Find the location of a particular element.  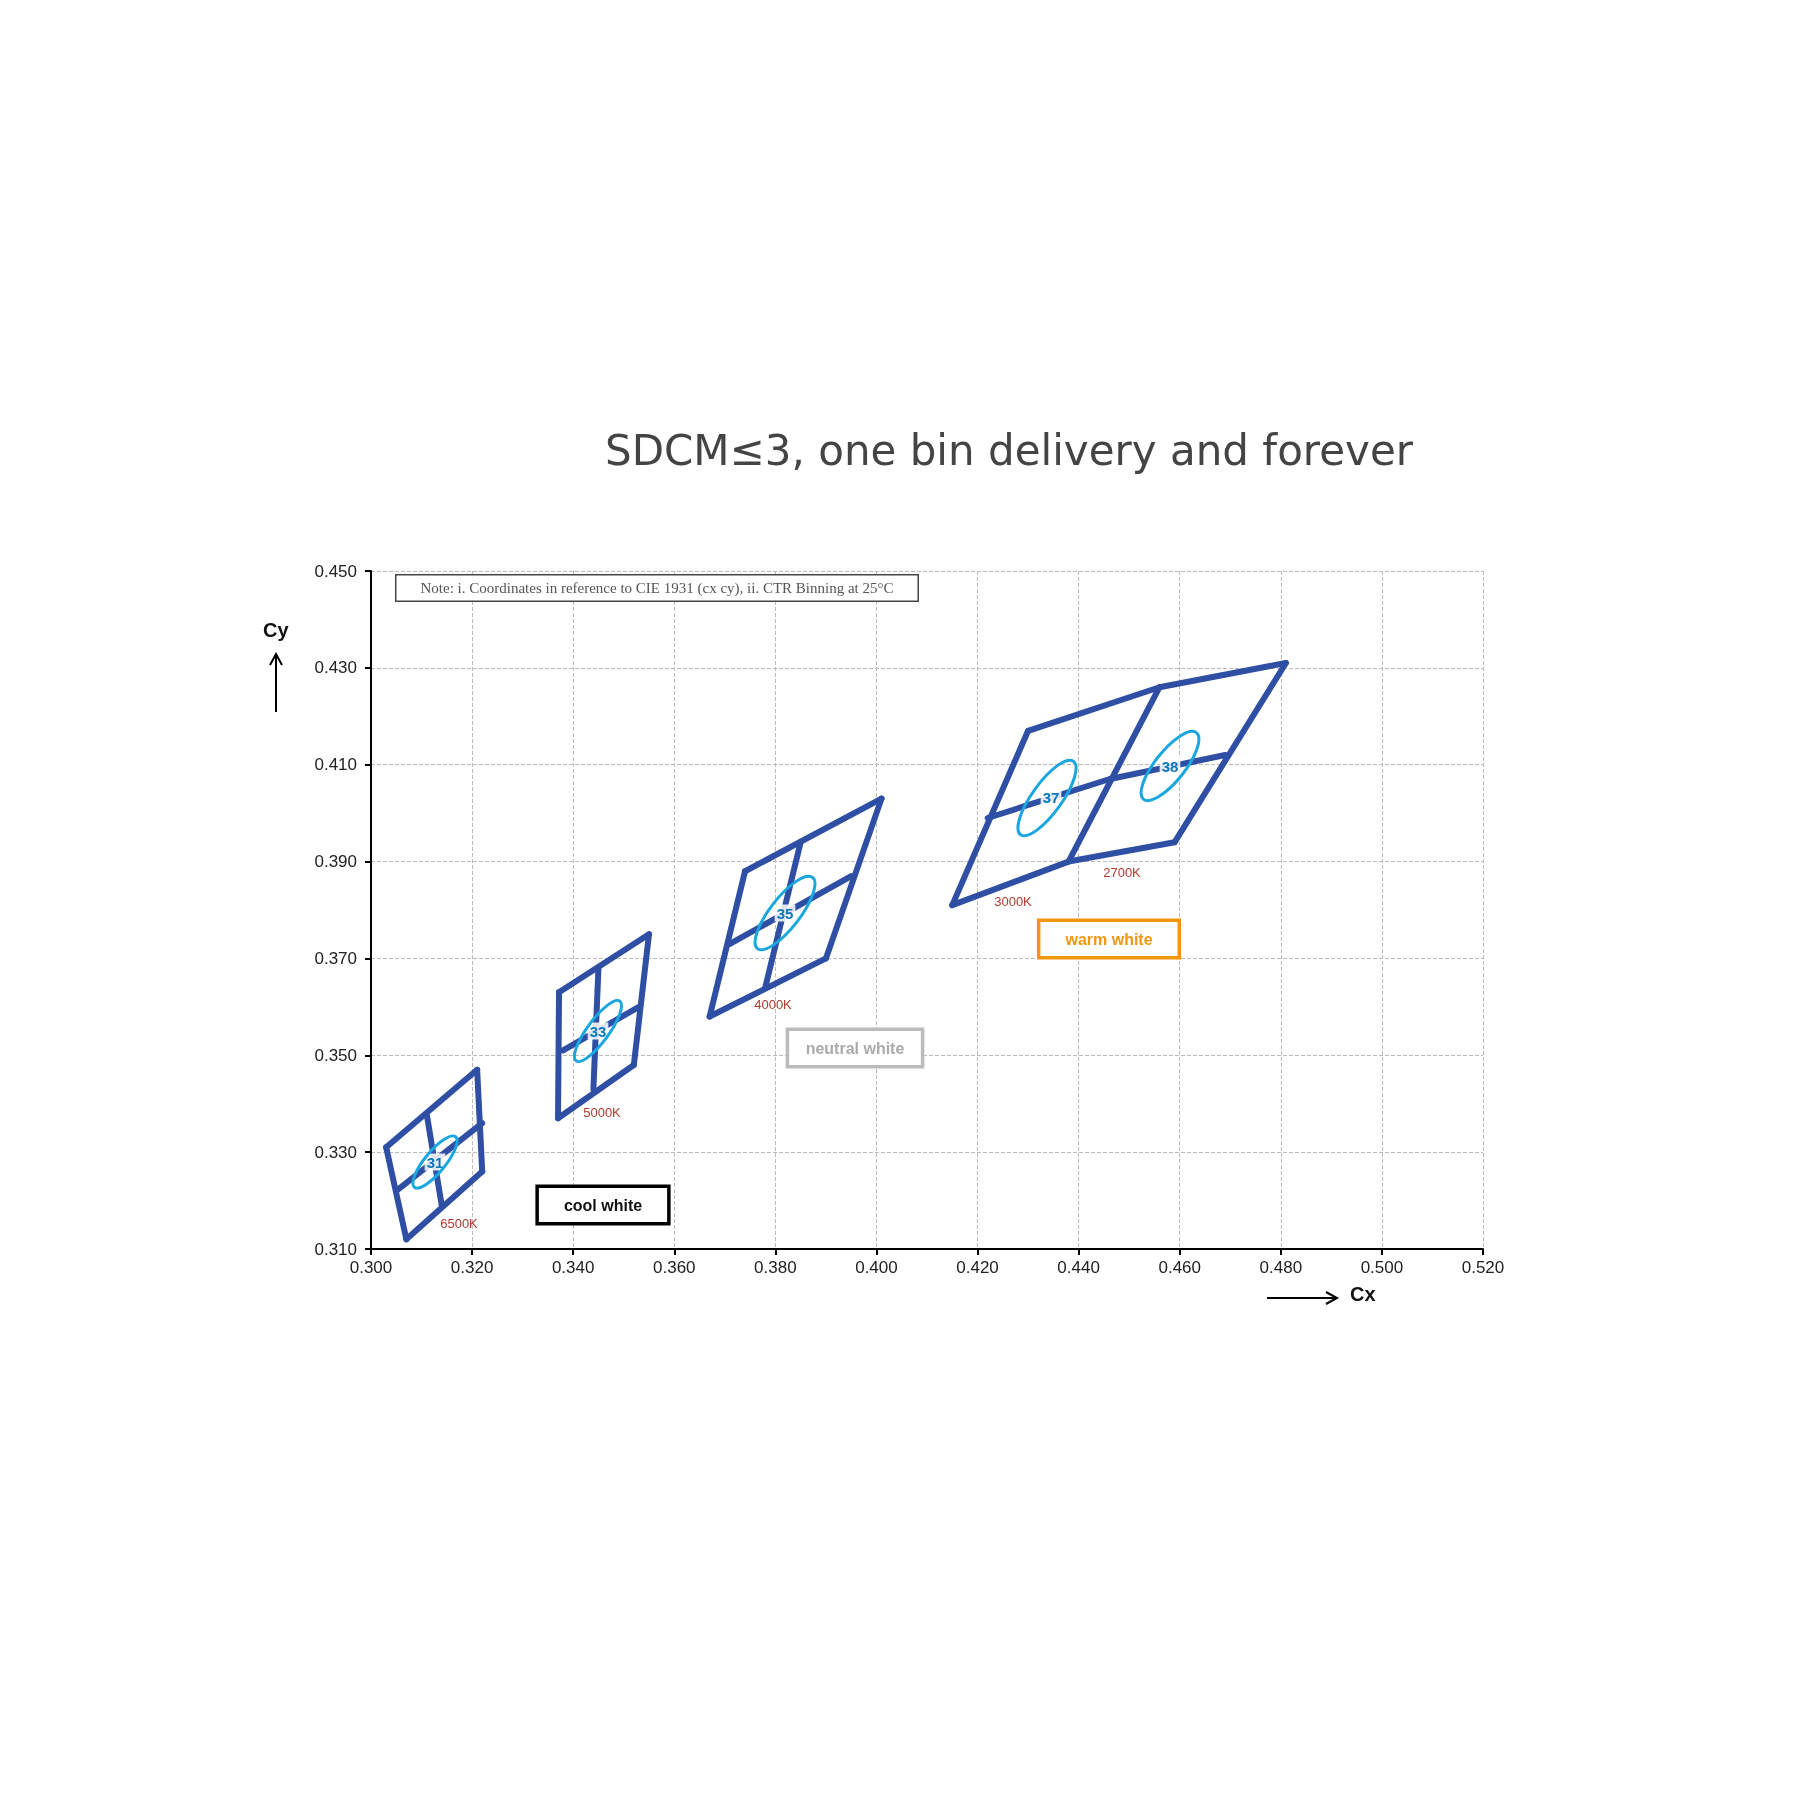

x-tick-label: 0.480 is located at coordinates (1281, 1267).